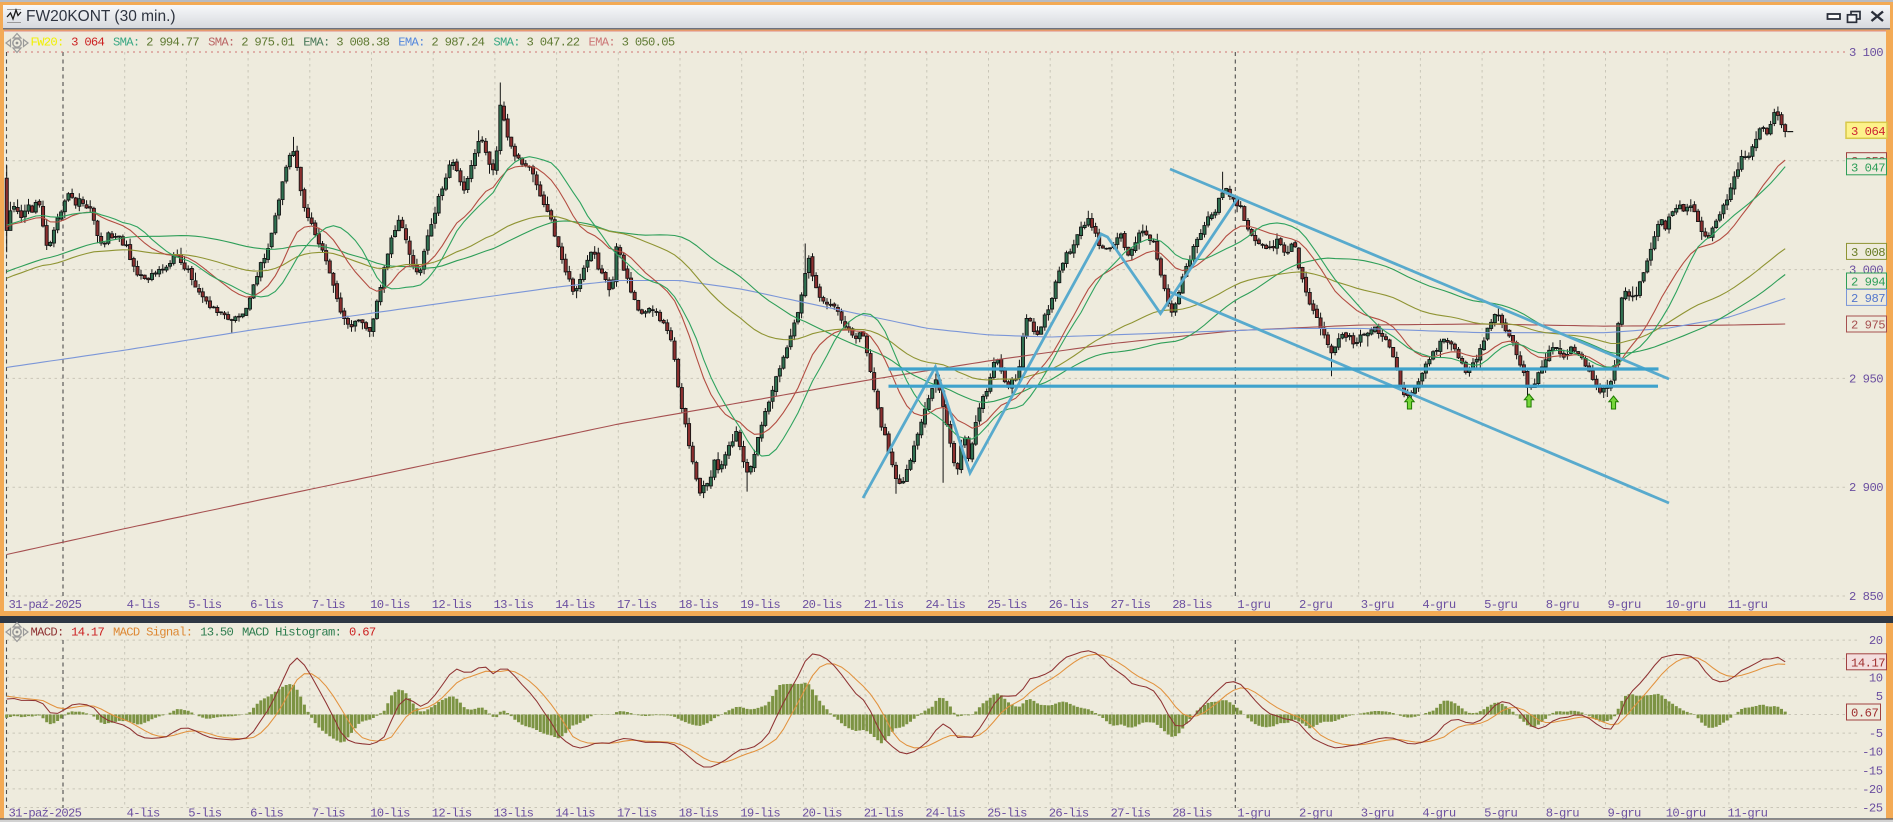 This screenshot has height=822, width=1893. Describe the element at coordinates (291, 633) in the screenshot. I see `svg-text: MACD Histogram:` at that location.